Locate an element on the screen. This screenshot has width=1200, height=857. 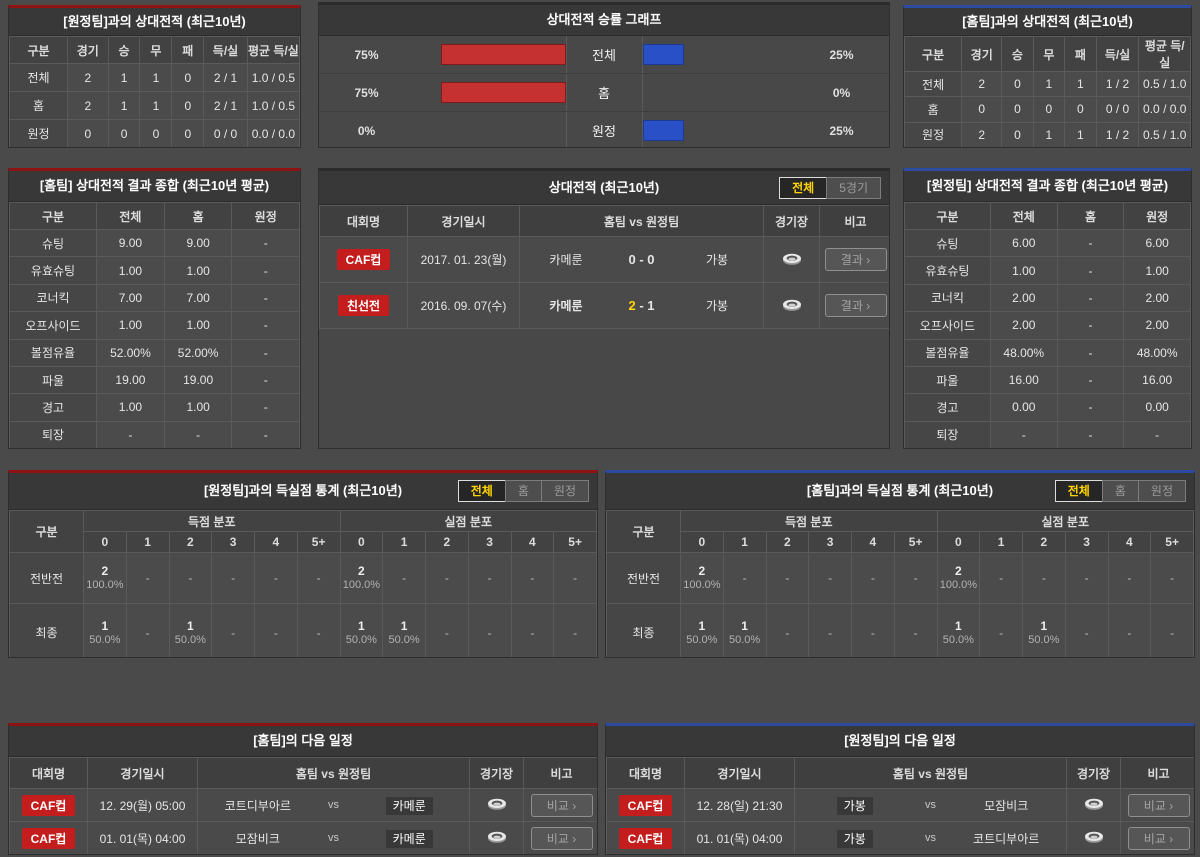
table-row: 유효슈팅 1.00-1.00 is located at coordinates (1047, 270).